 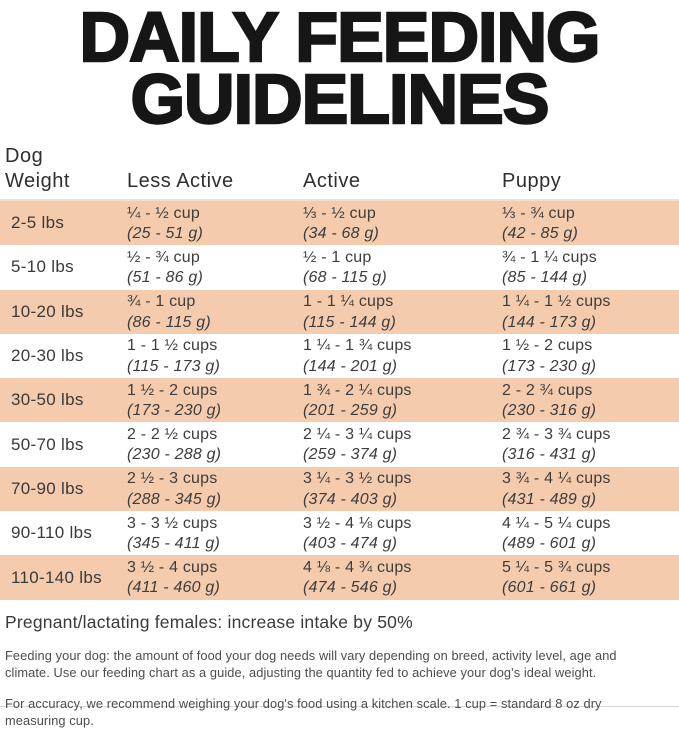 I want to click on cups-range: ⅓ - ¾ cup, so click(x=538, y=213).